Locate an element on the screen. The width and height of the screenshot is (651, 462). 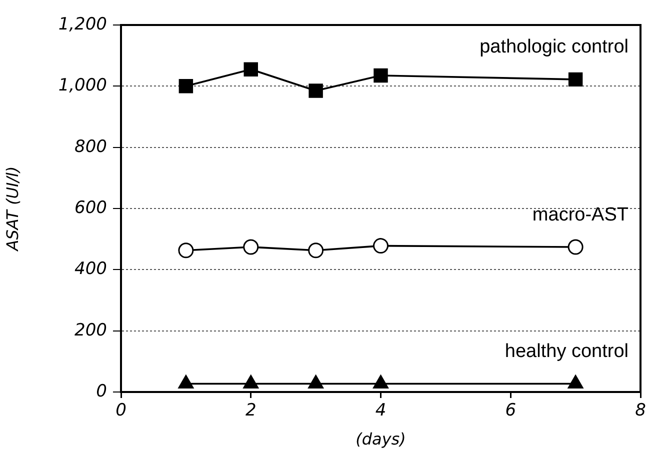
y-tick-label: 1,000 is located at coordinates (82, 86).